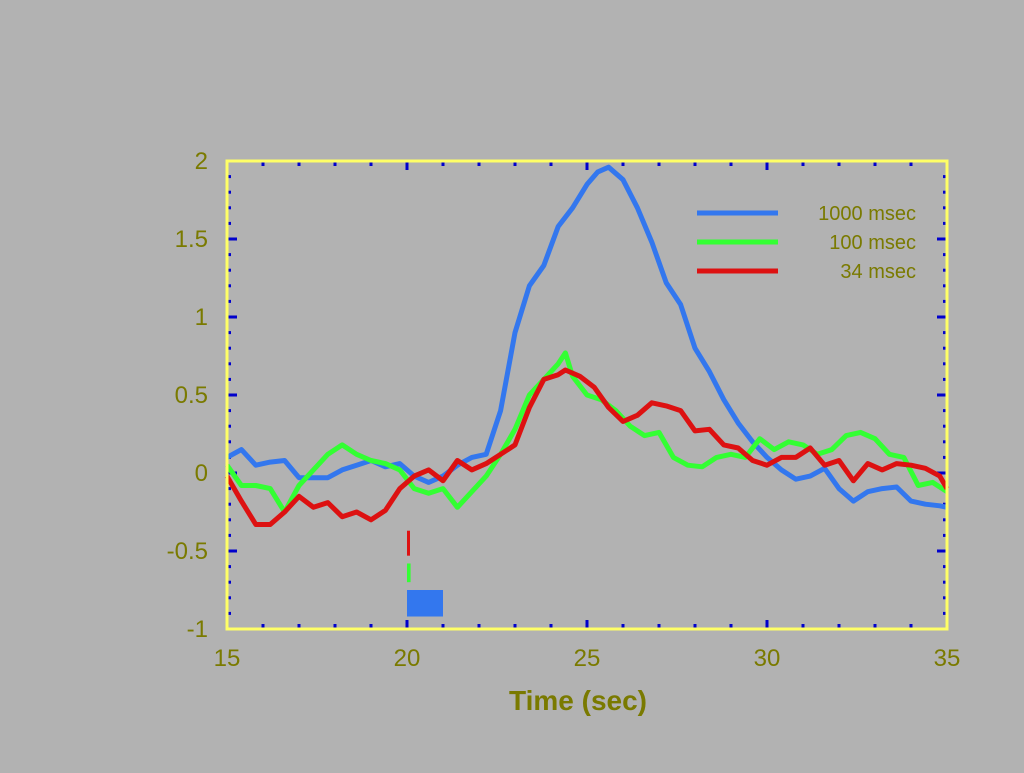 The width and height of the screenshot is (1024, 773). Describe the element at coordinates (197, 629) in the screenshot. I see `y-tick-label: -1` at that location.